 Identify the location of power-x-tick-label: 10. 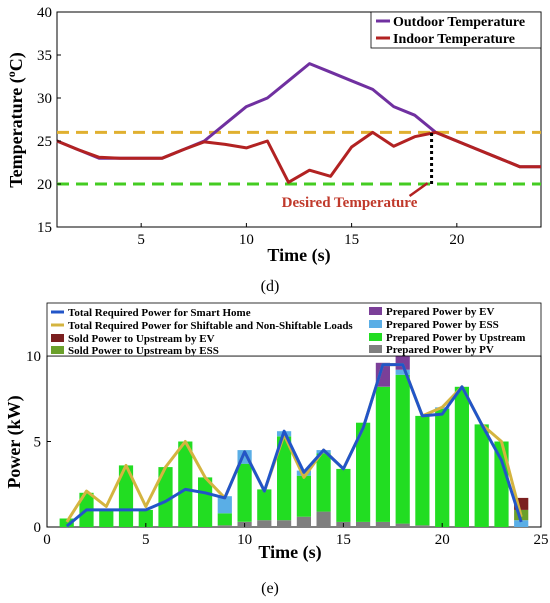
(244, 540).